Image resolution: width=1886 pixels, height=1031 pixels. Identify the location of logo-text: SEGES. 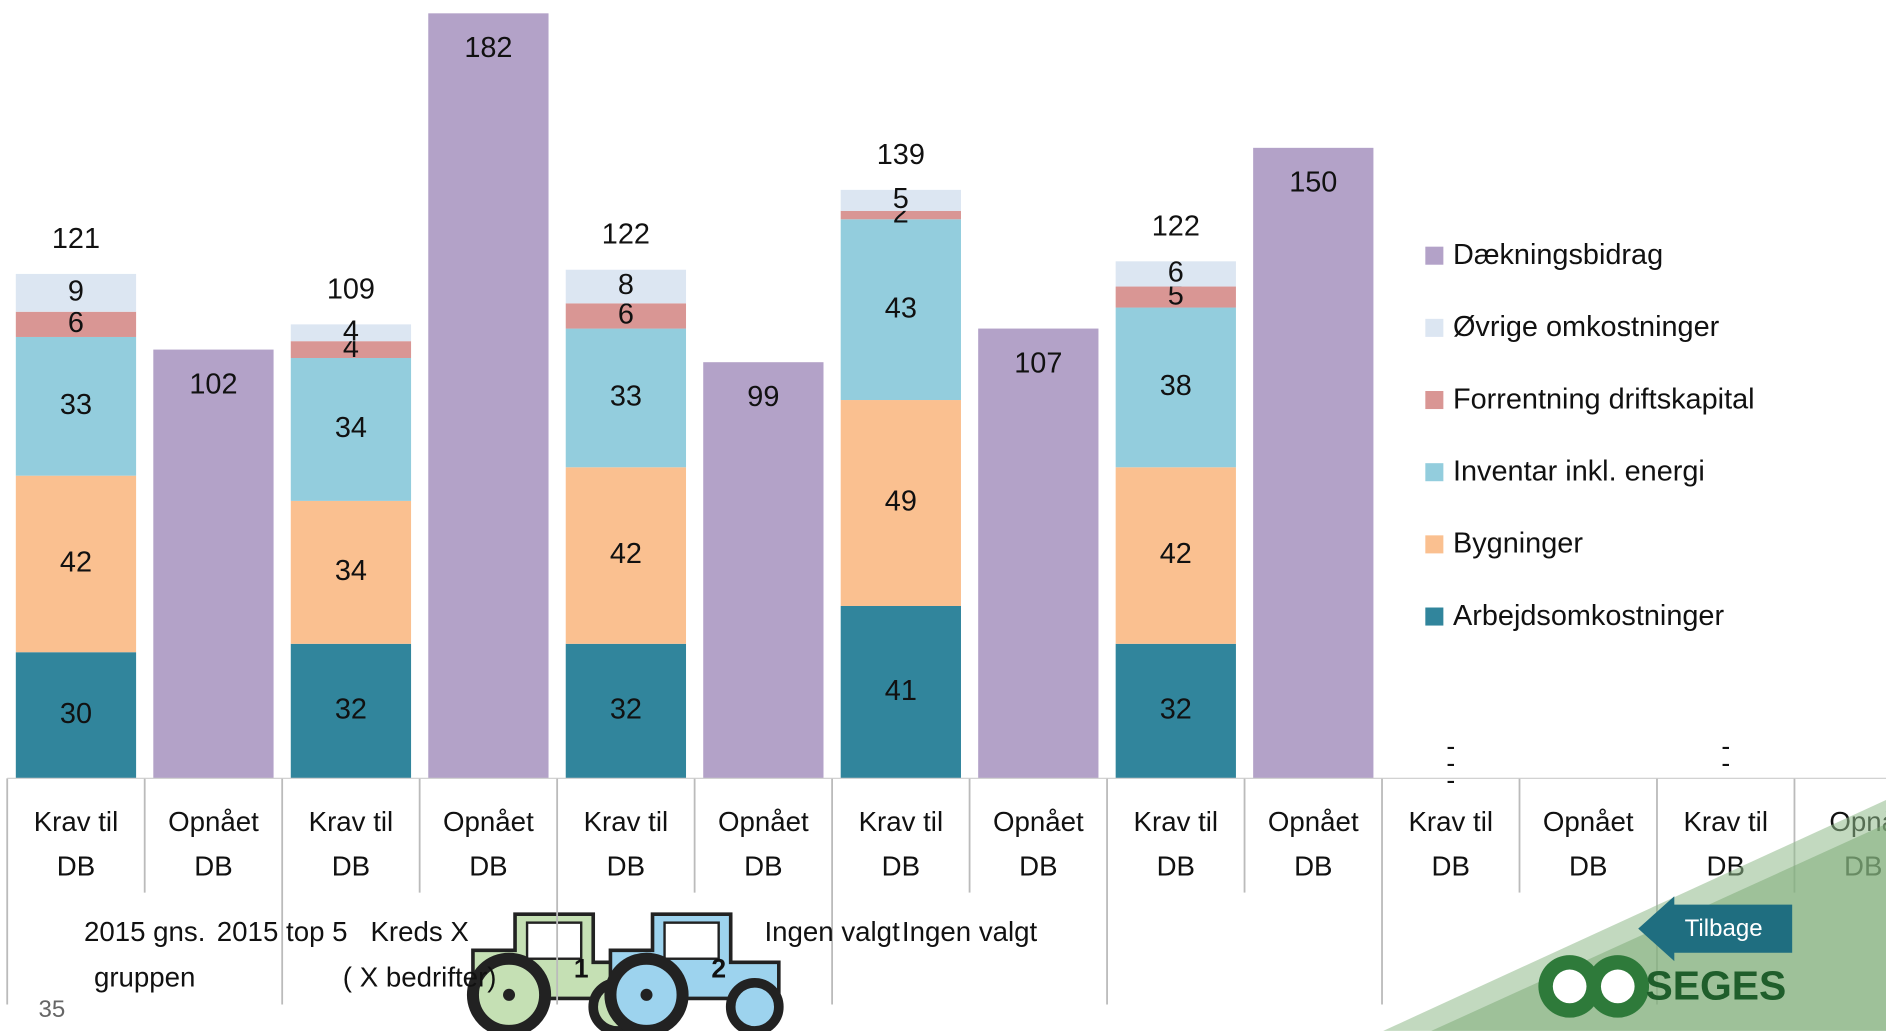
(1715, 986).